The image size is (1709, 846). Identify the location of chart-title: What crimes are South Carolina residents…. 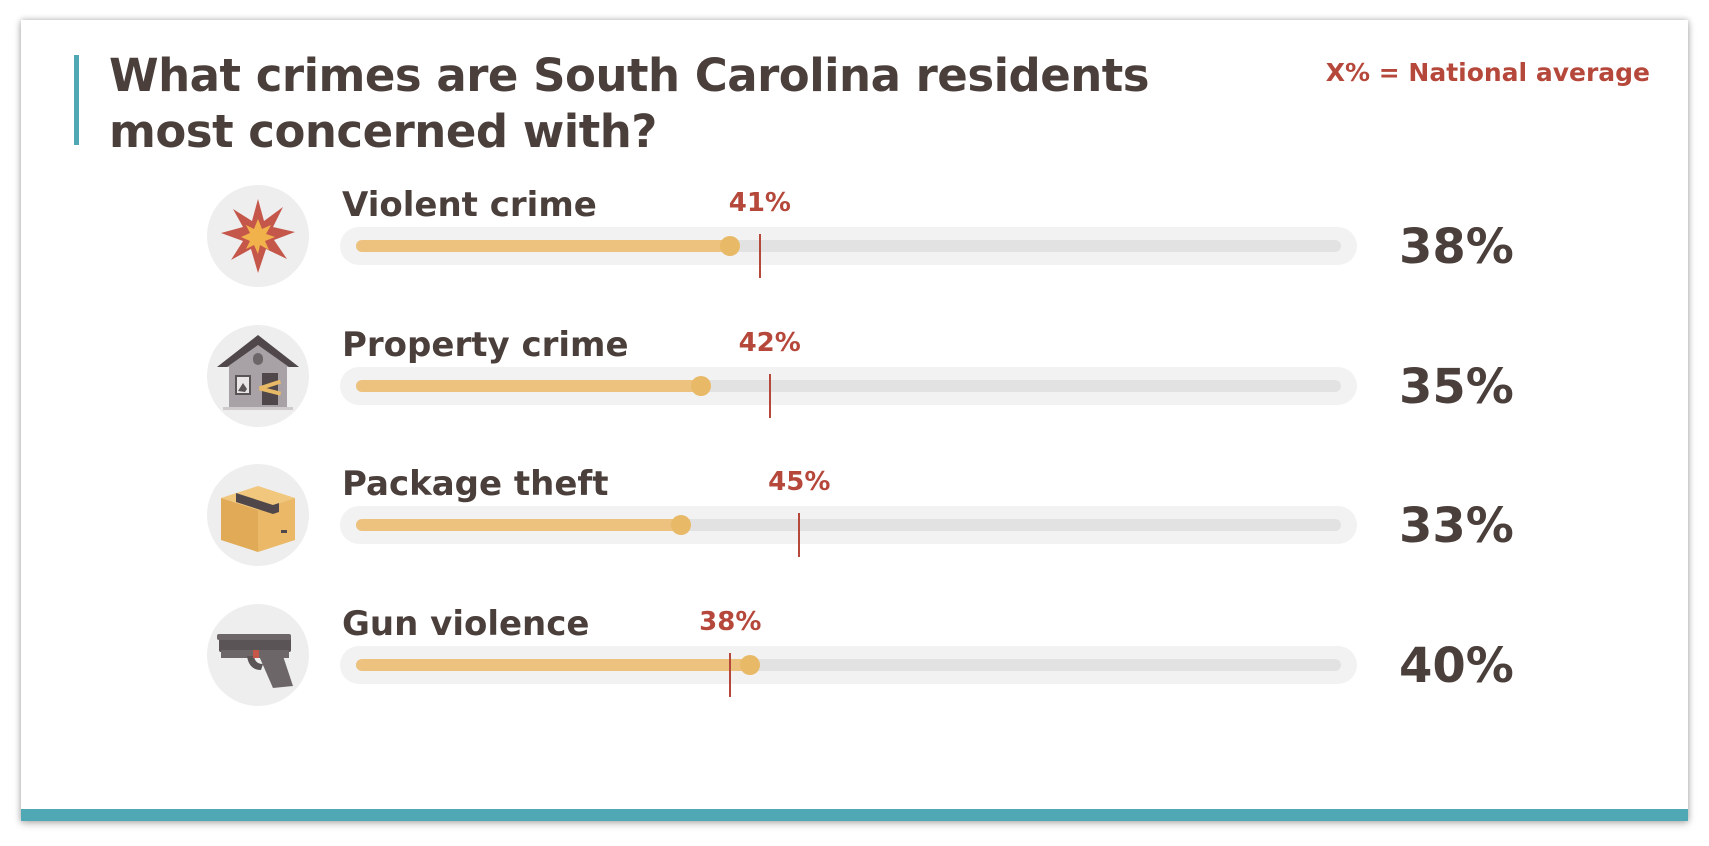
(659, 104).